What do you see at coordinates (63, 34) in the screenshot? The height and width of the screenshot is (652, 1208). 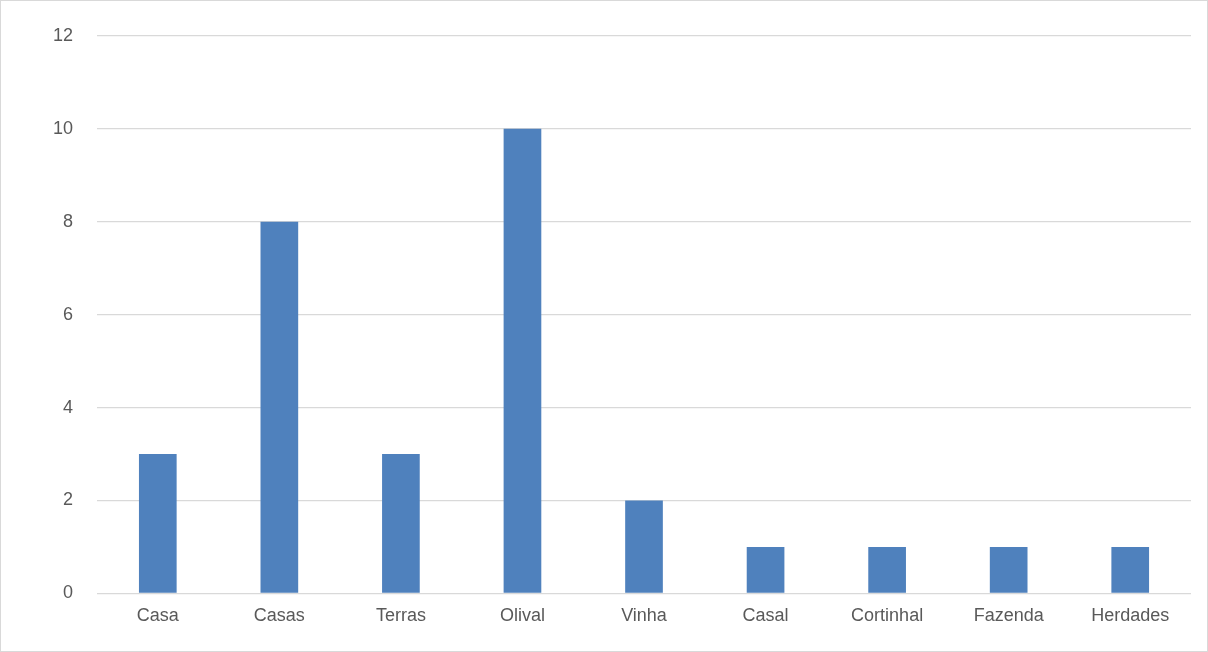 I see `y-tick-label: 12` at bounding box center [63, 34].